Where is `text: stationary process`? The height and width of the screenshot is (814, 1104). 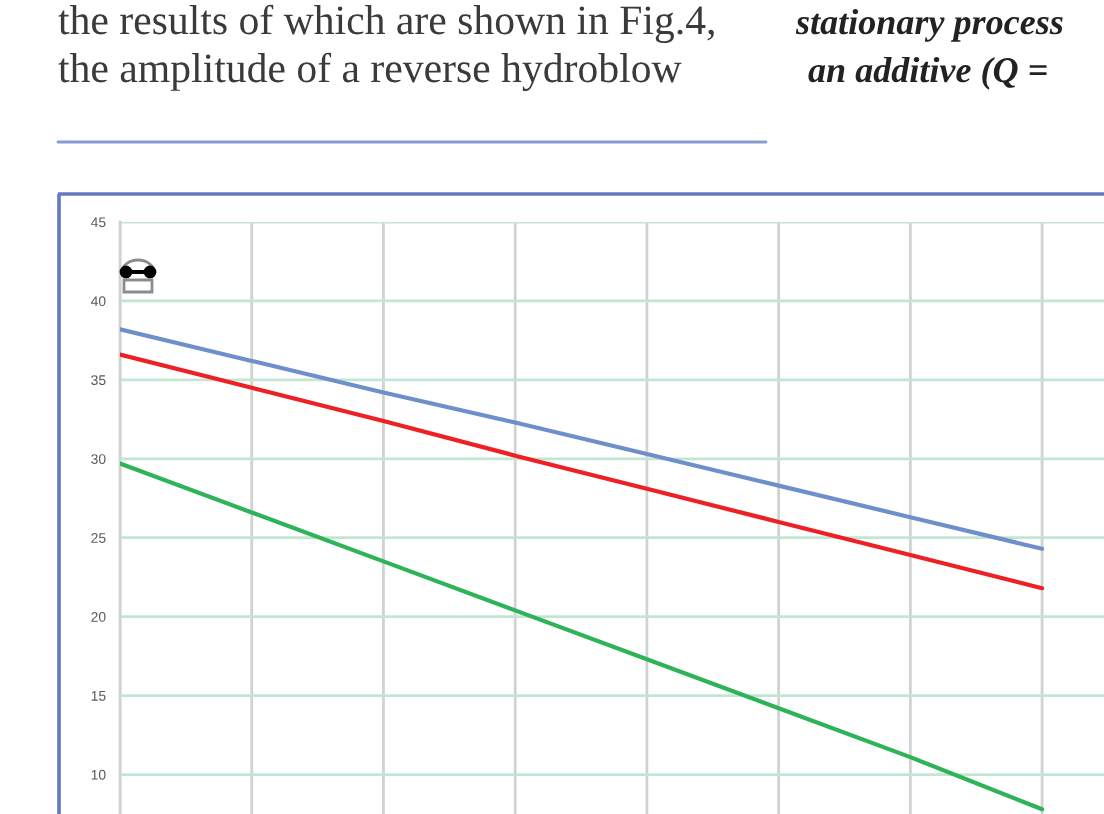 text: stationary process is located at coordinates (929, 25).